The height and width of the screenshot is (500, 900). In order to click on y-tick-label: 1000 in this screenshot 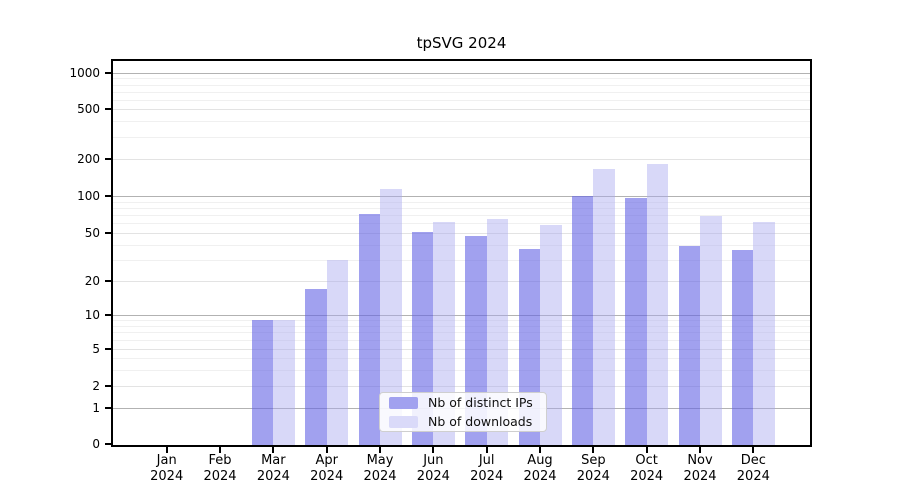, I will do `click(84, 73)`.